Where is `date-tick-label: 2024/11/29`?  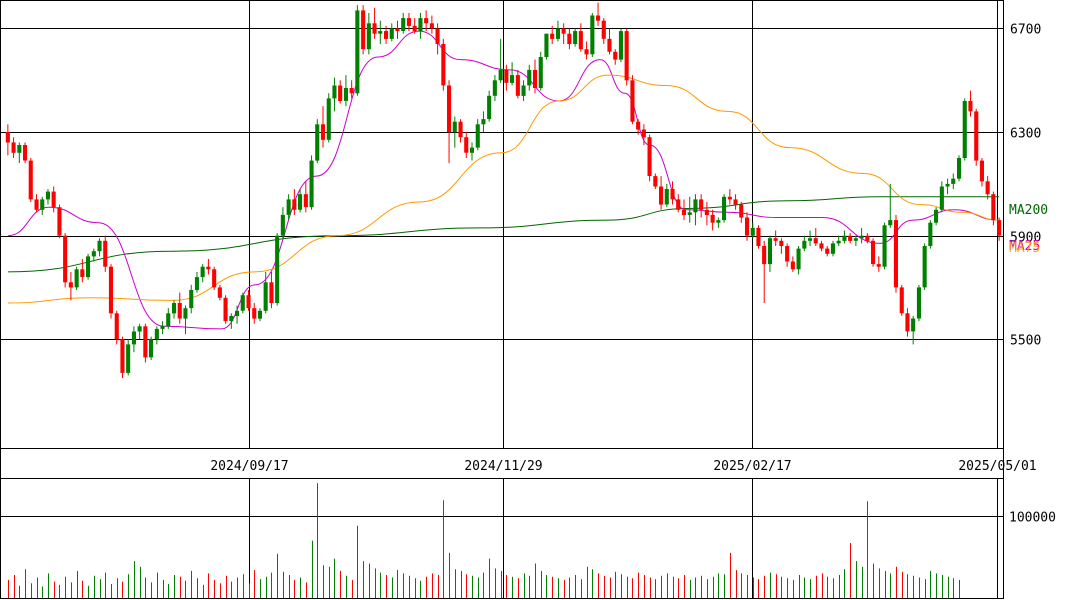 date-tick-label: 2024/11/29 is located at coordinates (503, 466).